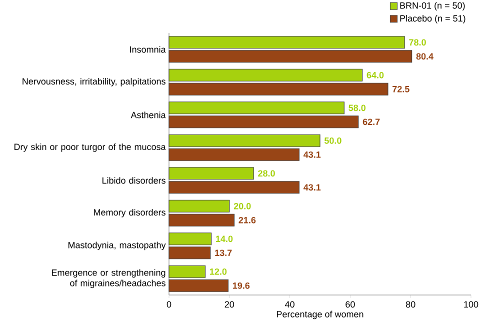 Image resolution: width=480 pixels, height=324 pixels. Describe the element at coordinates (375, 75) in the screenshot. I see `data-label: 64.0` at that location.